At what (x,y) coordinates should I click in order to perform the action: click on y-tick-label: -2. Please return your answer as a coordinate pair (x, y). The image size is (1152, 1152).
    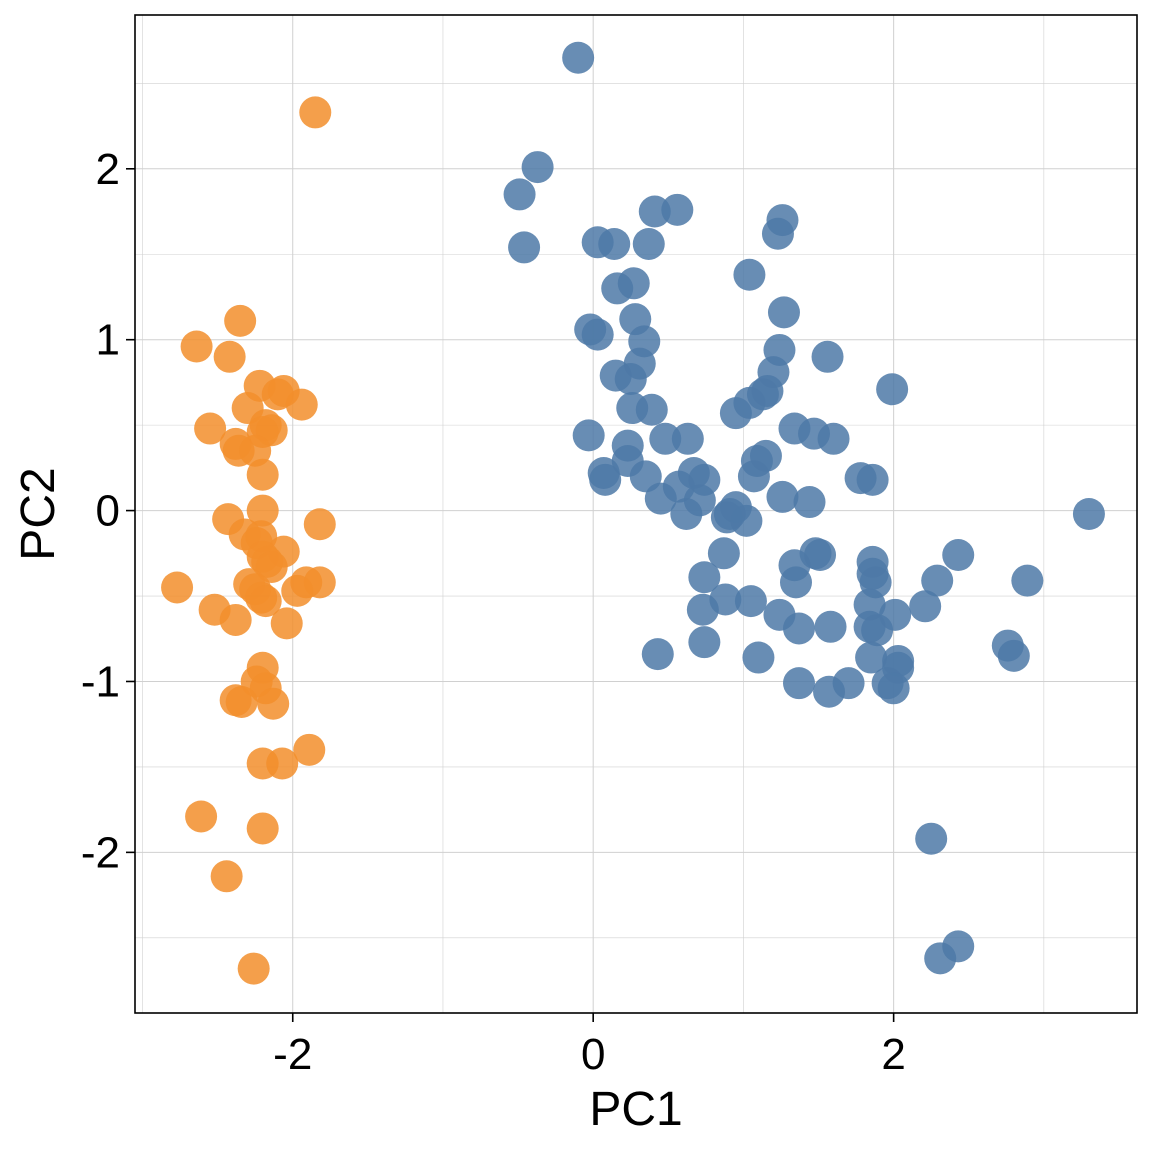
    Looking at the image, I should click on (100, 852).